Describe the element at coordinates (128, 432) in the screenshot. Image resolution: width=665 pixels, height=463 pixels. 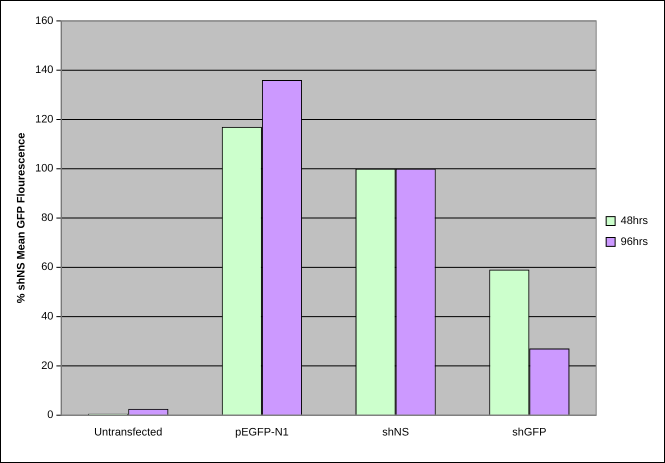
I see `x-tick-label: Untransfected` at that location.